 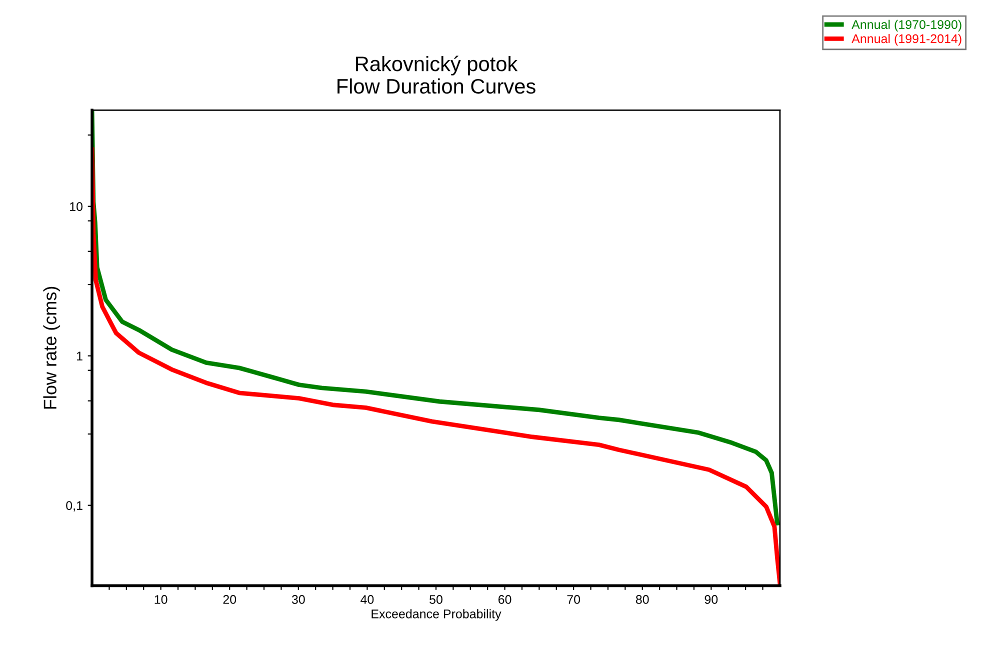 What do you see at coordinates (76, 207) in the screenshot?
I see `y-tick-label: 10` at bounding box center [76, 207].